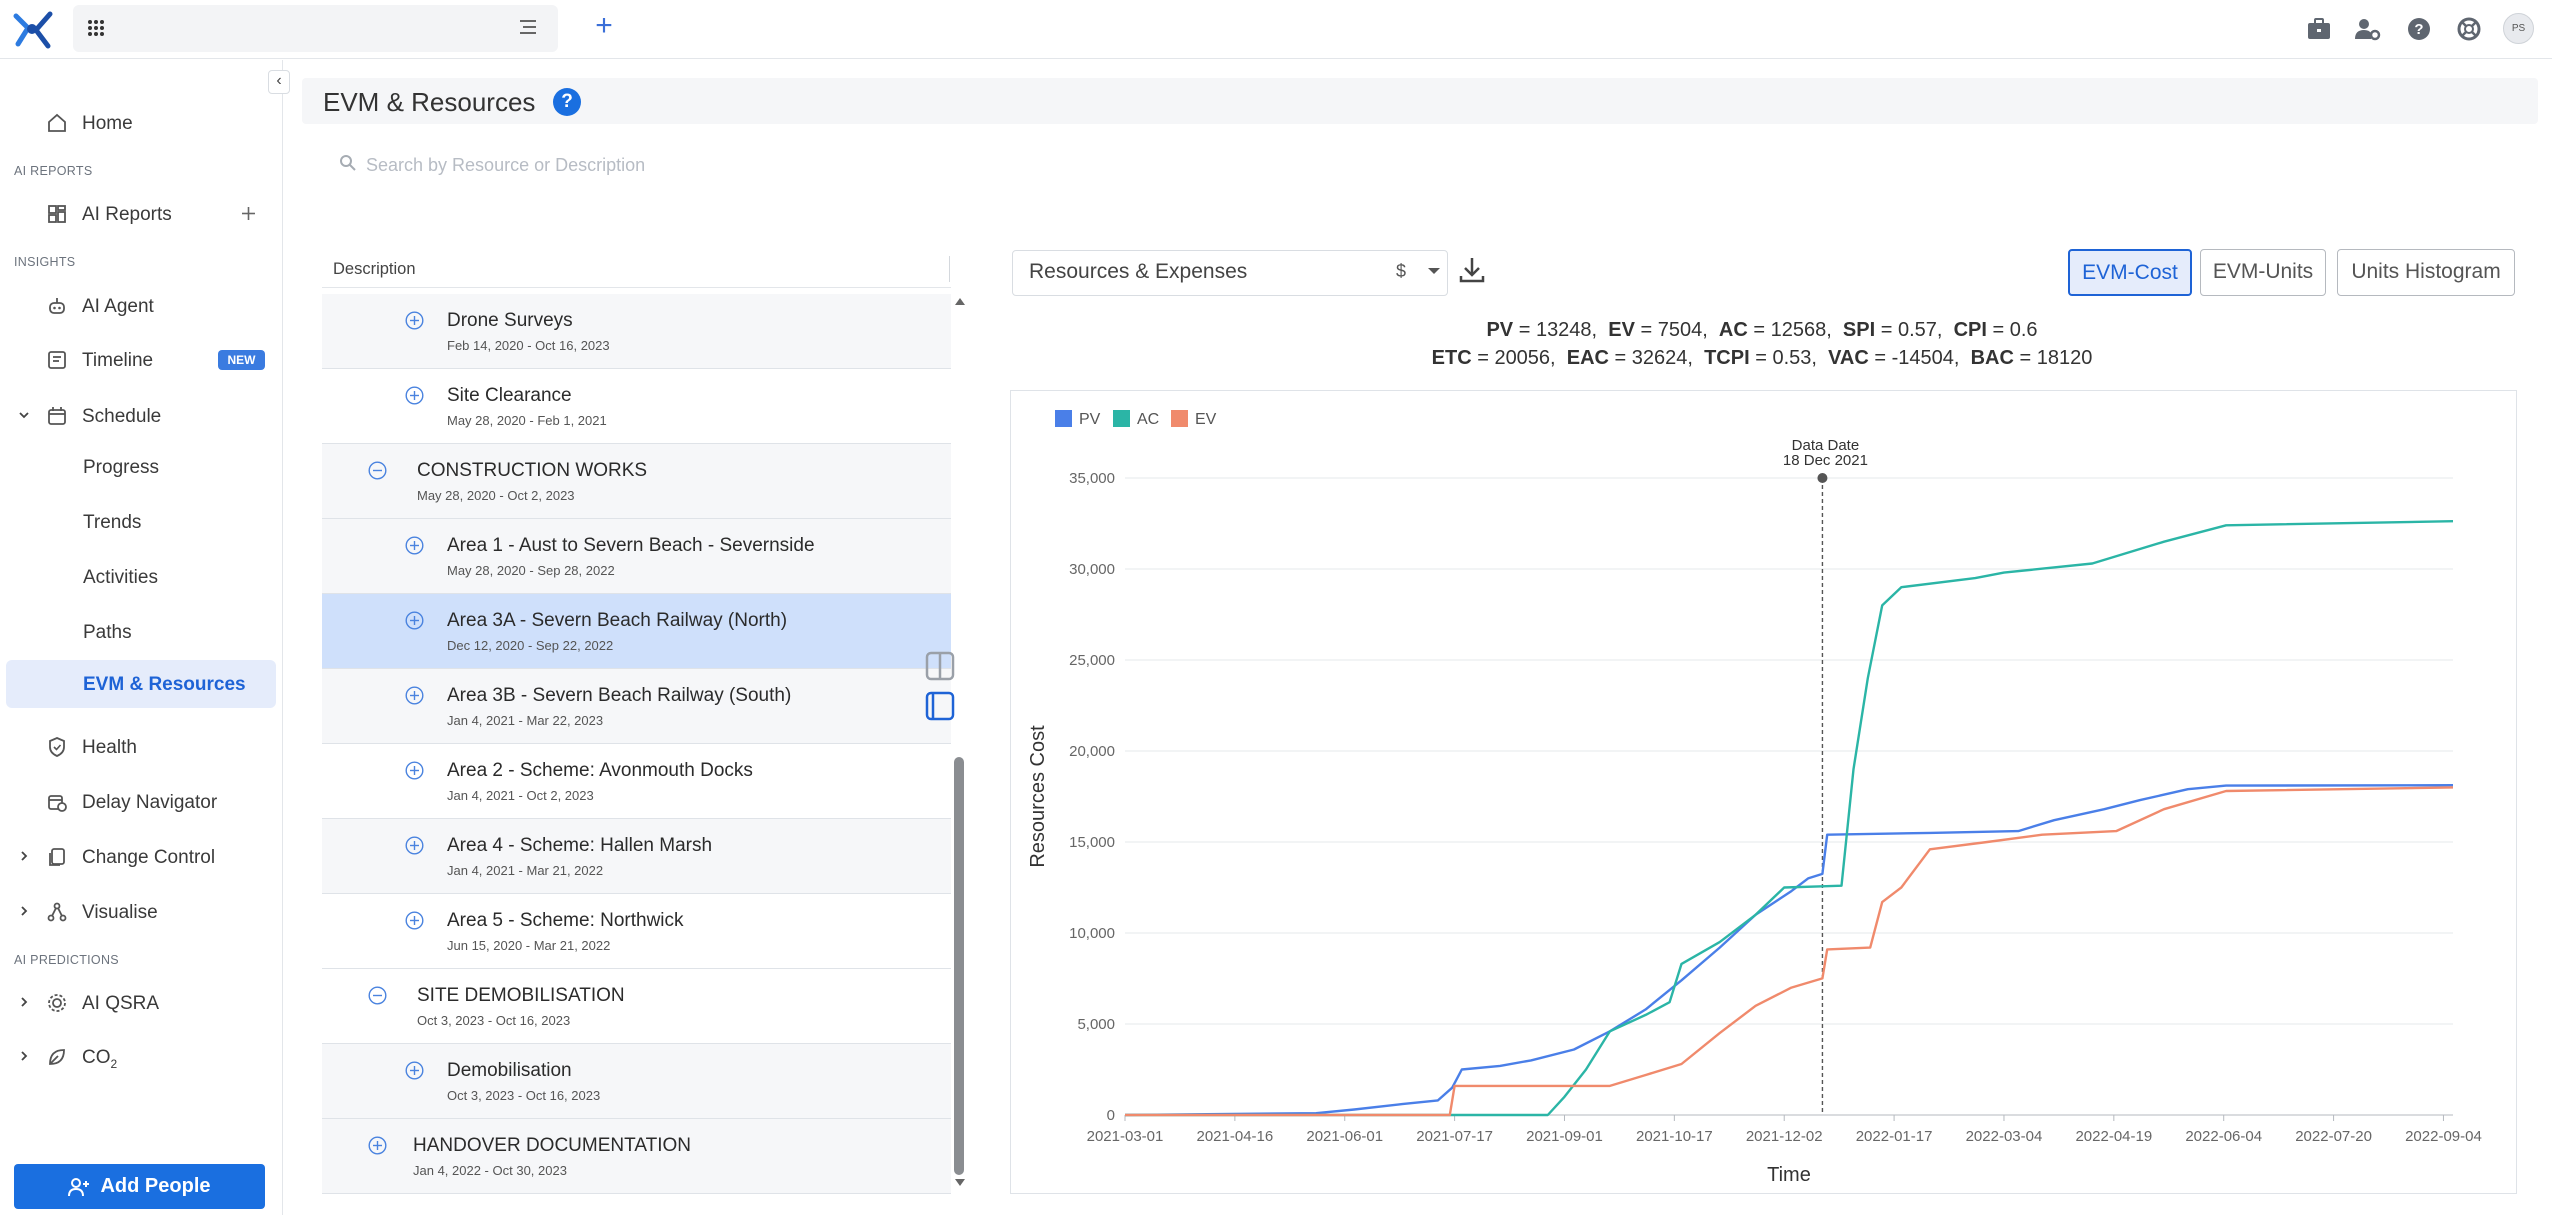 The image size is (2552, 1215). Describe the element at coordinates (1451, 358) in the screenshot. I see `metric-etc-key: ETC` at that location.